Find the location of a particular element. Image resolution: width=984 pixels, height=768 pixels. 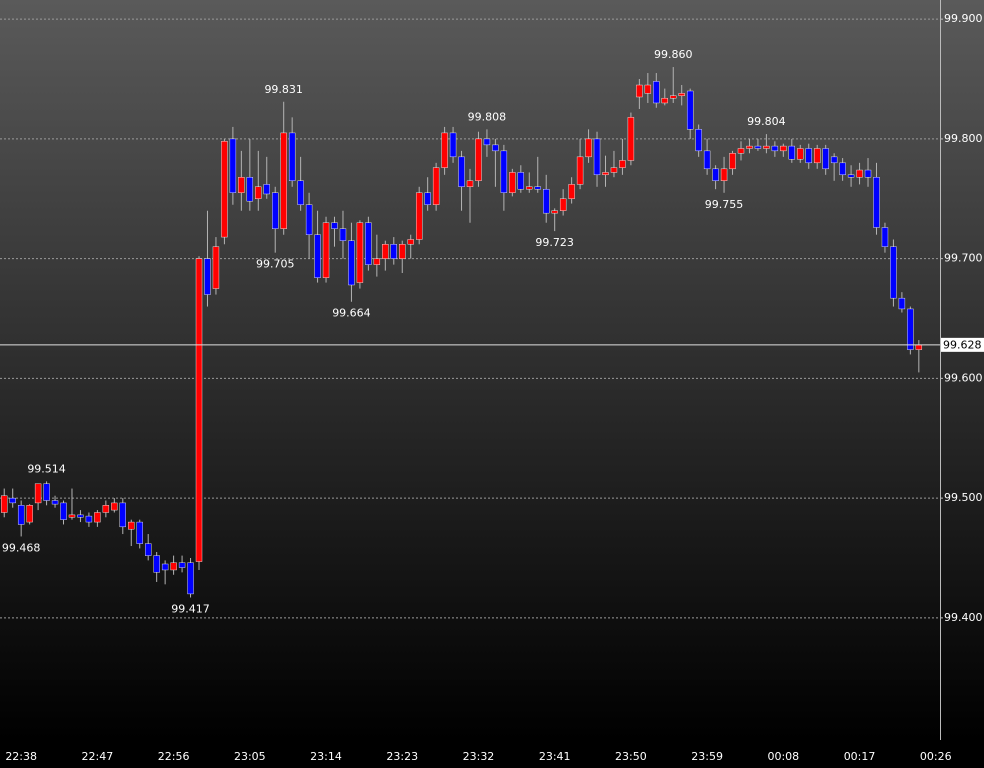

high-label: 99.831 is located at coordinates (283, 89).